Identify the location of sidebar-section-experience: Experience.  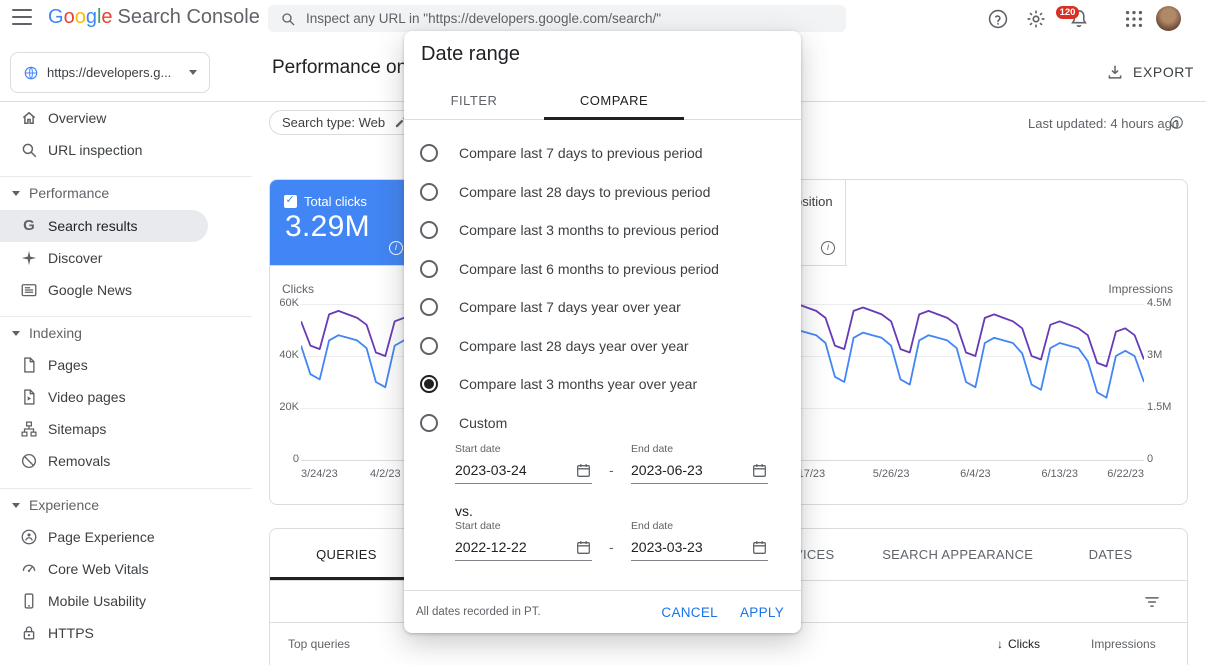
(104, 505).